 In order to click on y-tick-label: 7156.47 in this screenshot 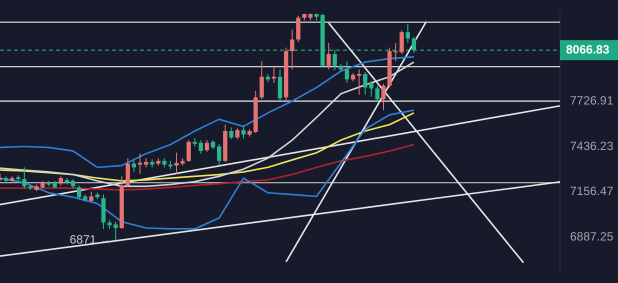, I will do `click(592, 191)`.